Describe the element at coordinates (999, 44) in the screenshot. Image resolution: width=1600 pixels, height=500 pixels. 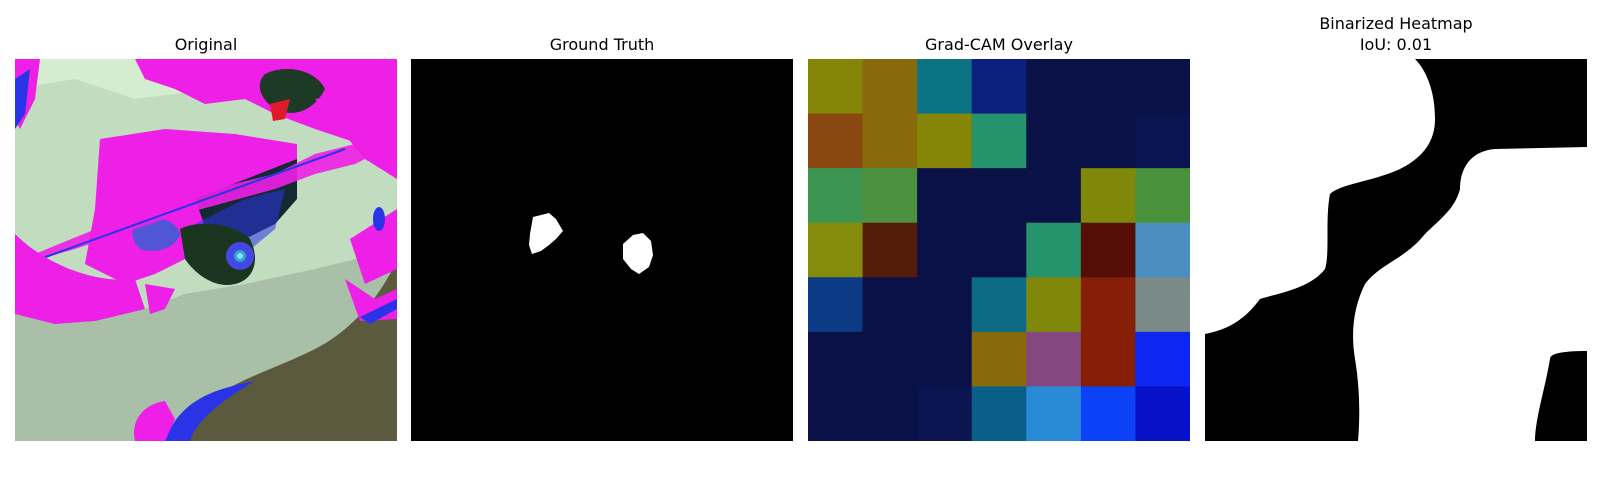
I see `panel-title: Grad-CAM Overlay` at that location.